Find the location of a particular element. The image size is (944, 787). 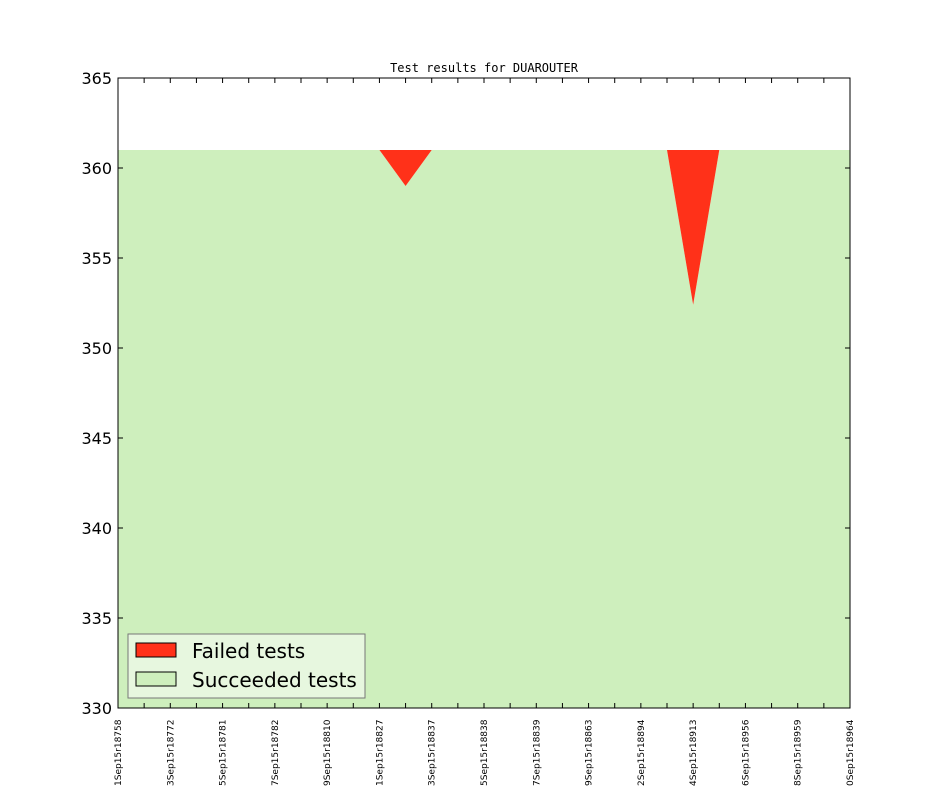

y-tick-label: 350 is located at coordinates (96, 348).